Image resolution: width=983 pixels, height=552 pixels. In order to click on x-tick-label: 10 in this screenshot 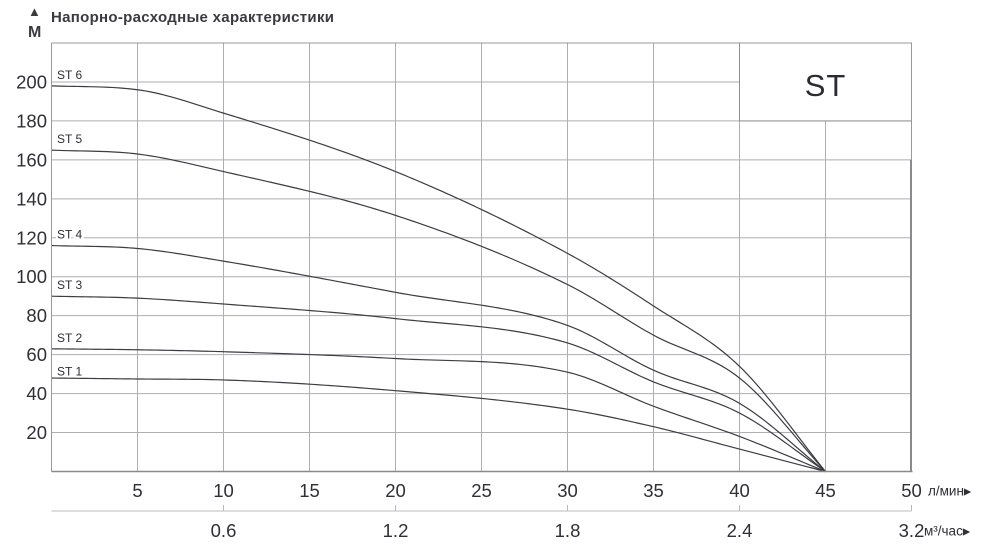, I will do `click(223, 490)`.